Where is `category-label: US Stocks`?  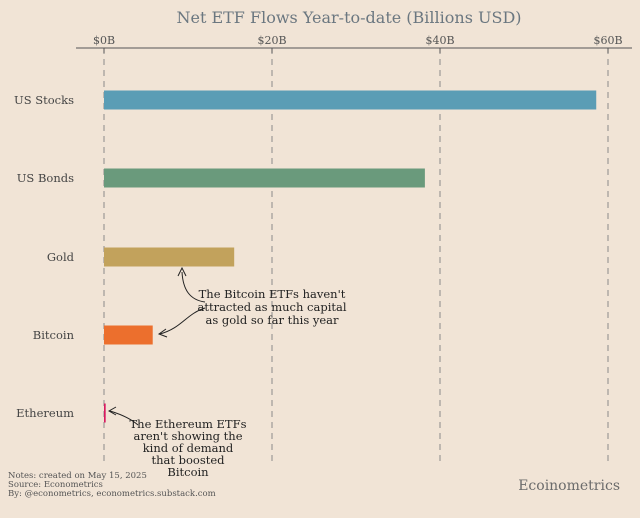 category-label: US Stocks is located at coordinates (44, 100).